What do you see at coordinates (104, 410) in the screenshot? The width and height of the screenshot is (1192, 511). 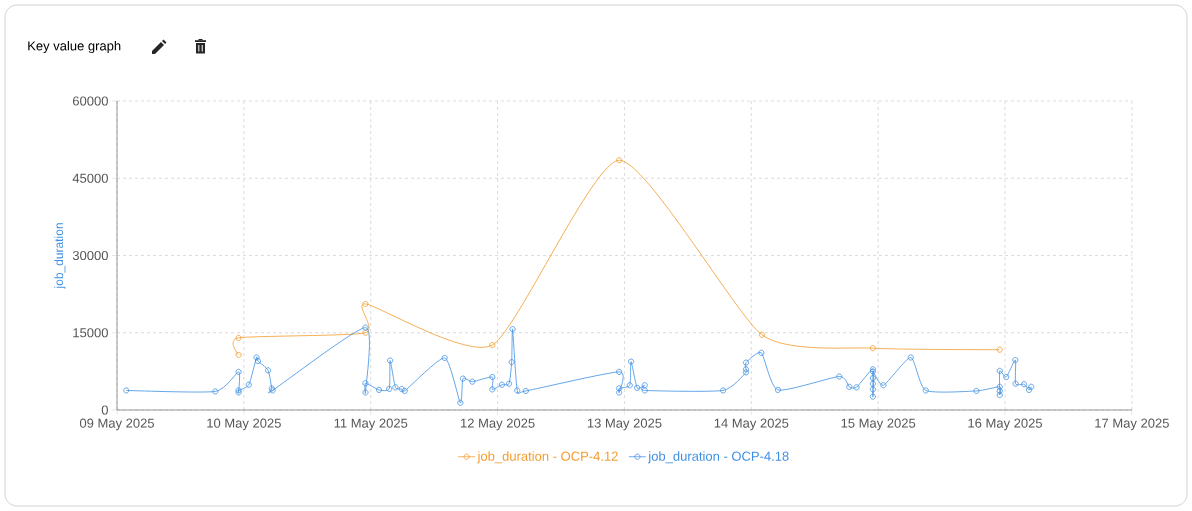 I see `y-tick-label: 0` at bounding box center [104, 410].